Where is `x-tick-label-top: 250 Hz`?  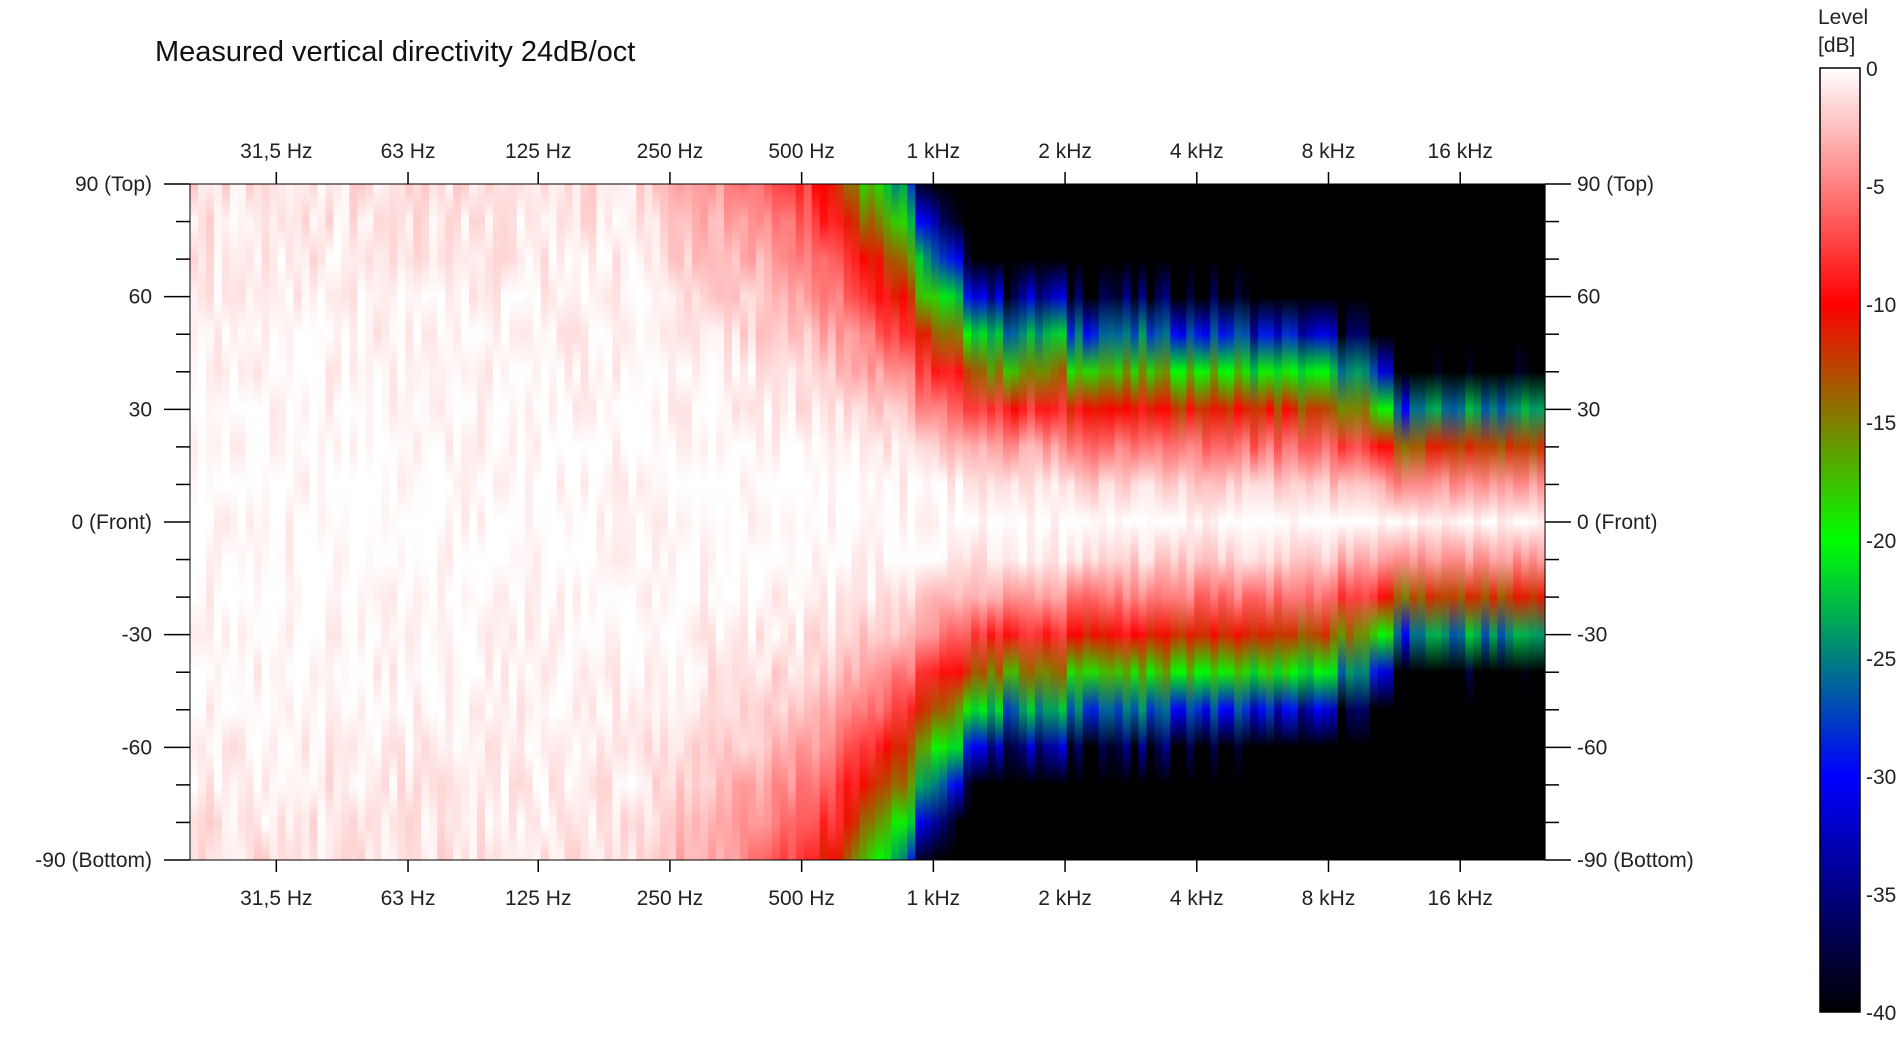 x-tick-label-top: 250 Hz is located at coordinates (670, 151).